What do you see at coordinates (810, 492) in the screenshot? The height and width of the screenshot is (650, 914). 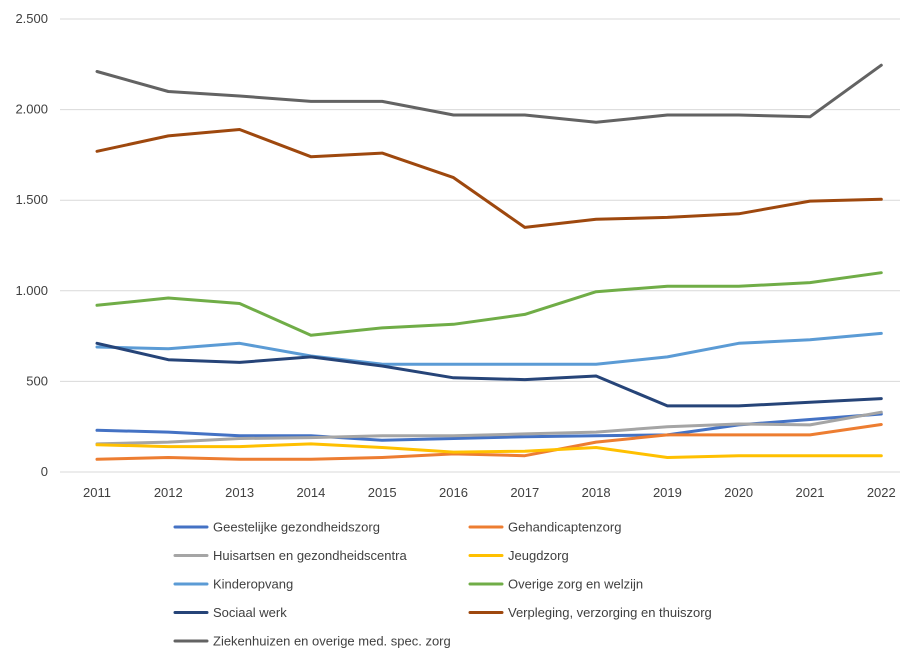 I see `x-tick-label: 2021` at bounding box center [810, 492].